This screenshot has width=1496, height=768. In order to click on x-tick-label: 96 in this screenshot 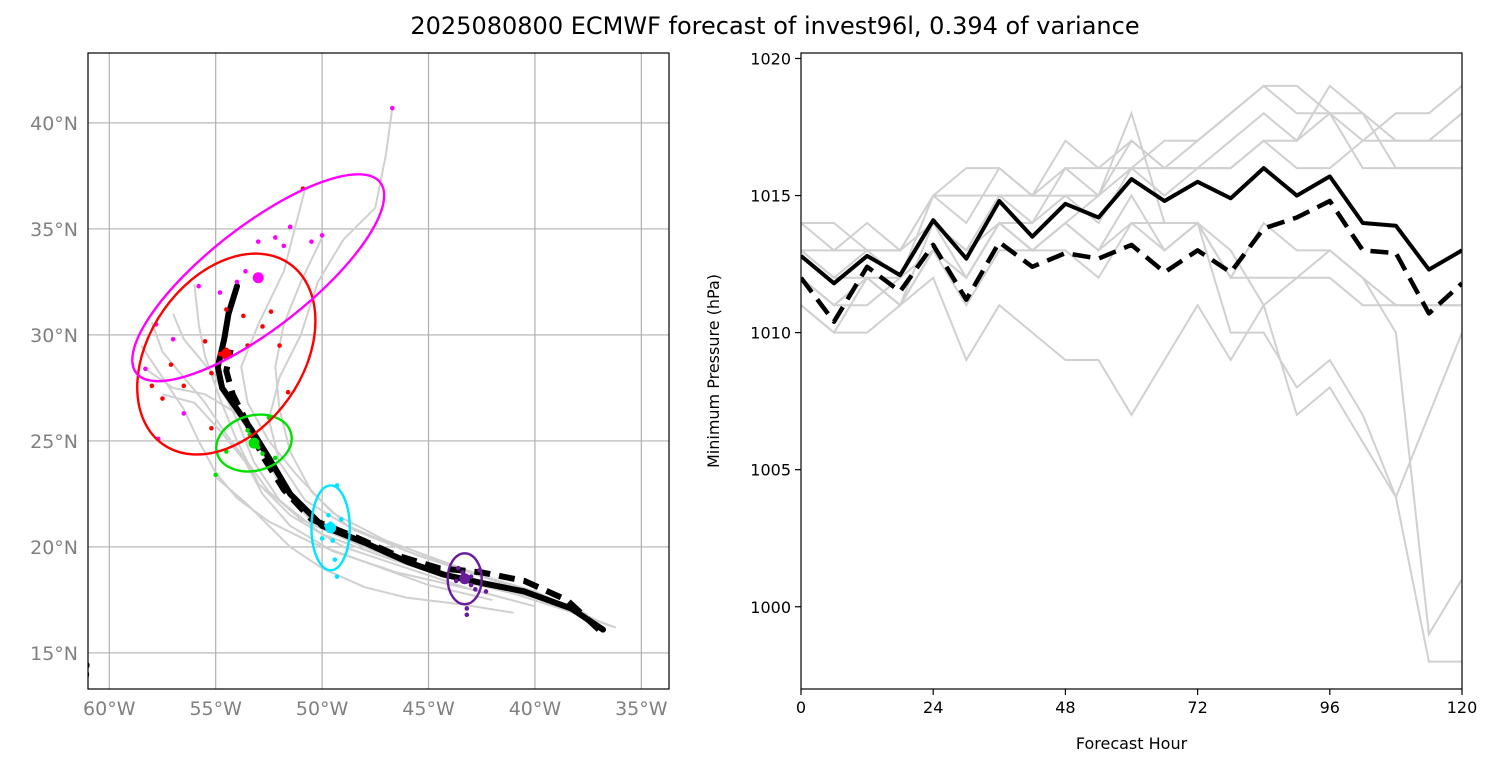, I will do `click(1330, 707)`.